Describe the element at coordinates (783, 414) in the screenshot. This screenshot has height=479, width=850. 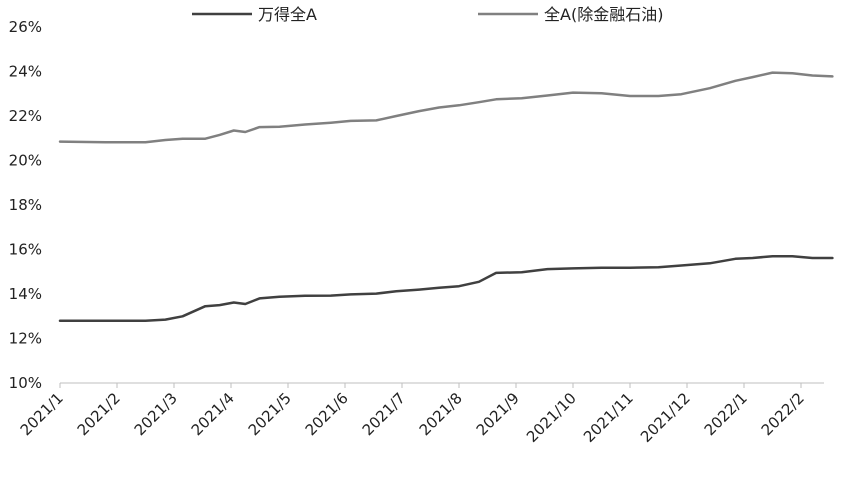
I see `x-tick-label: 2022/2` at that location.